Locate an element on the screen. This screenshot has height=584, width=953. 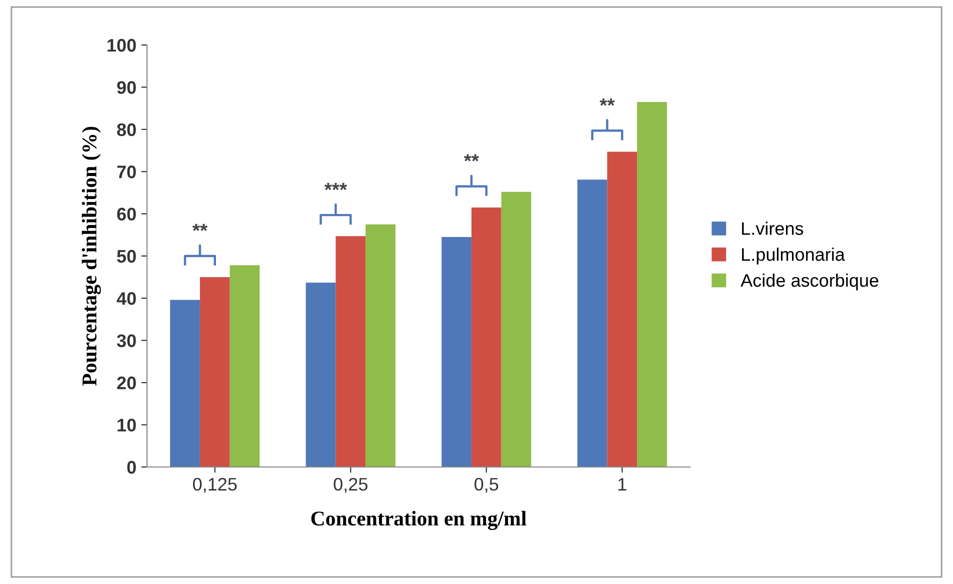
y-tick-label: 20 is located at coordinates (126, 383).